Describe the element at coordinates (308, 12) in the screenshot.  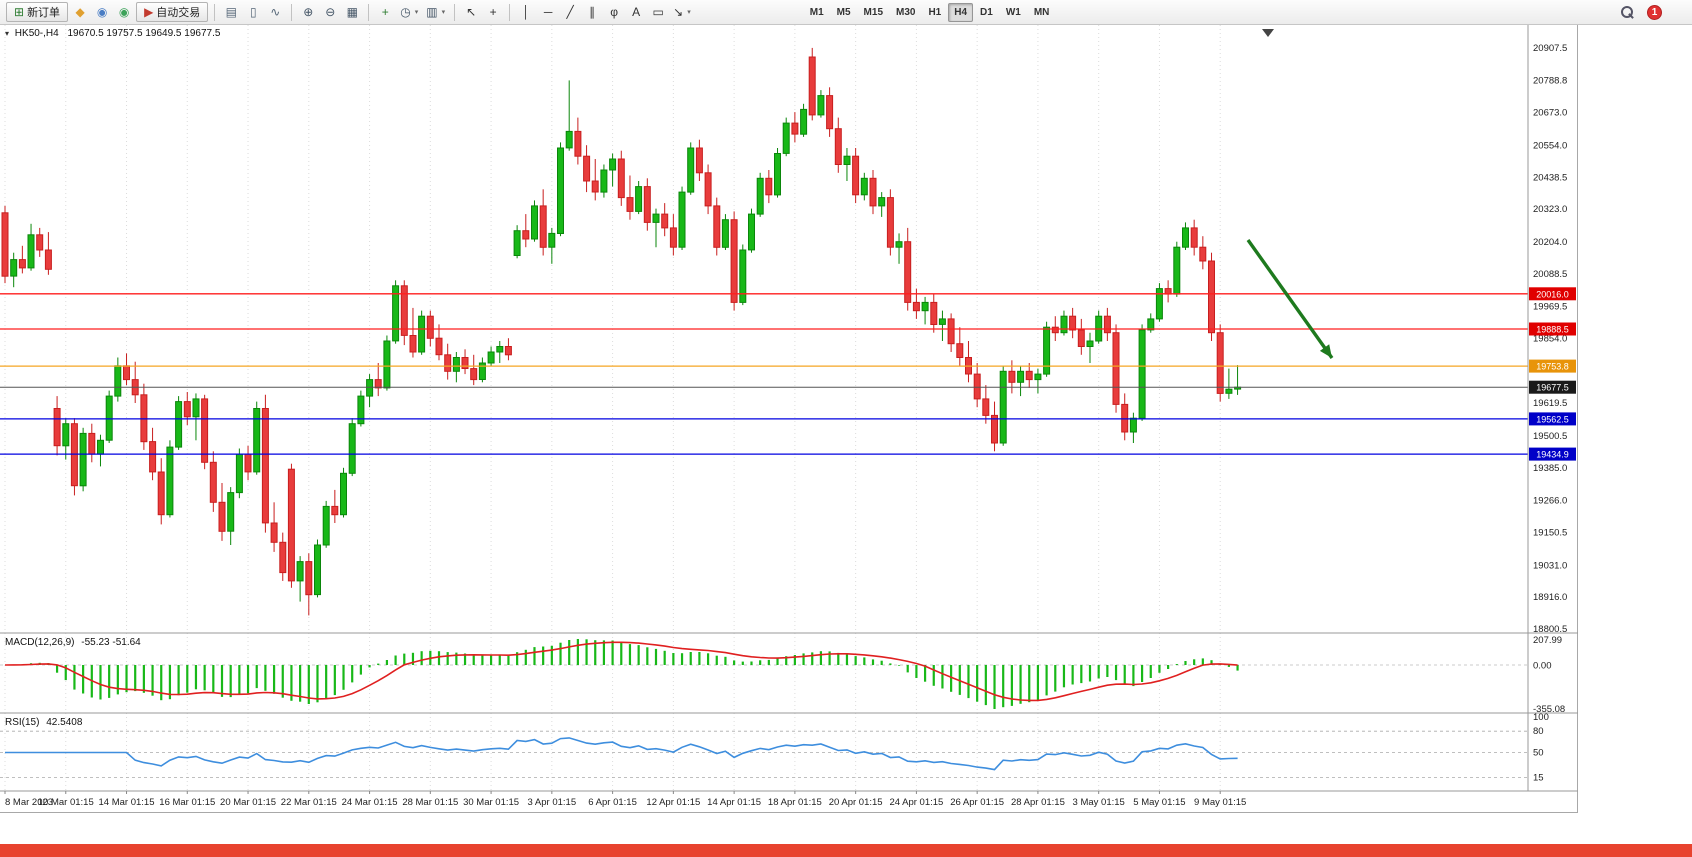
I see `zoom-in-icon: ⊕` at that location.